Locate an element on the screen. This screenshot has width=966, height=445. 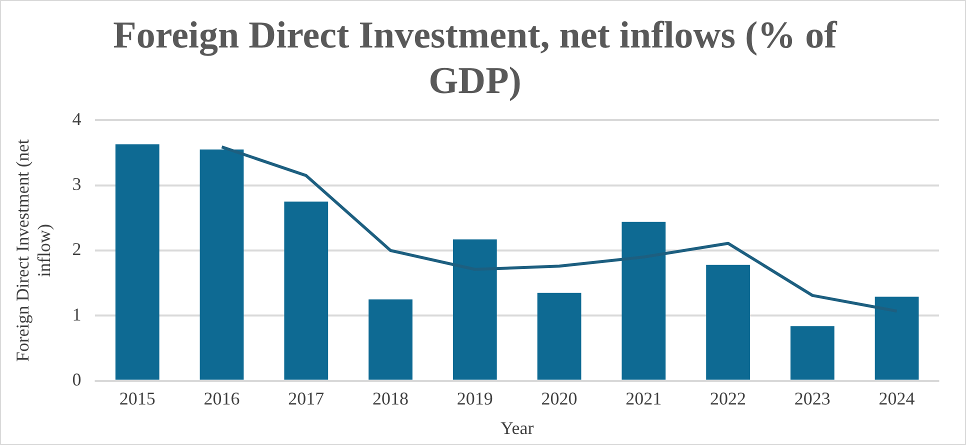
y-tick-label: 4 is located at coordinates (77, 118).